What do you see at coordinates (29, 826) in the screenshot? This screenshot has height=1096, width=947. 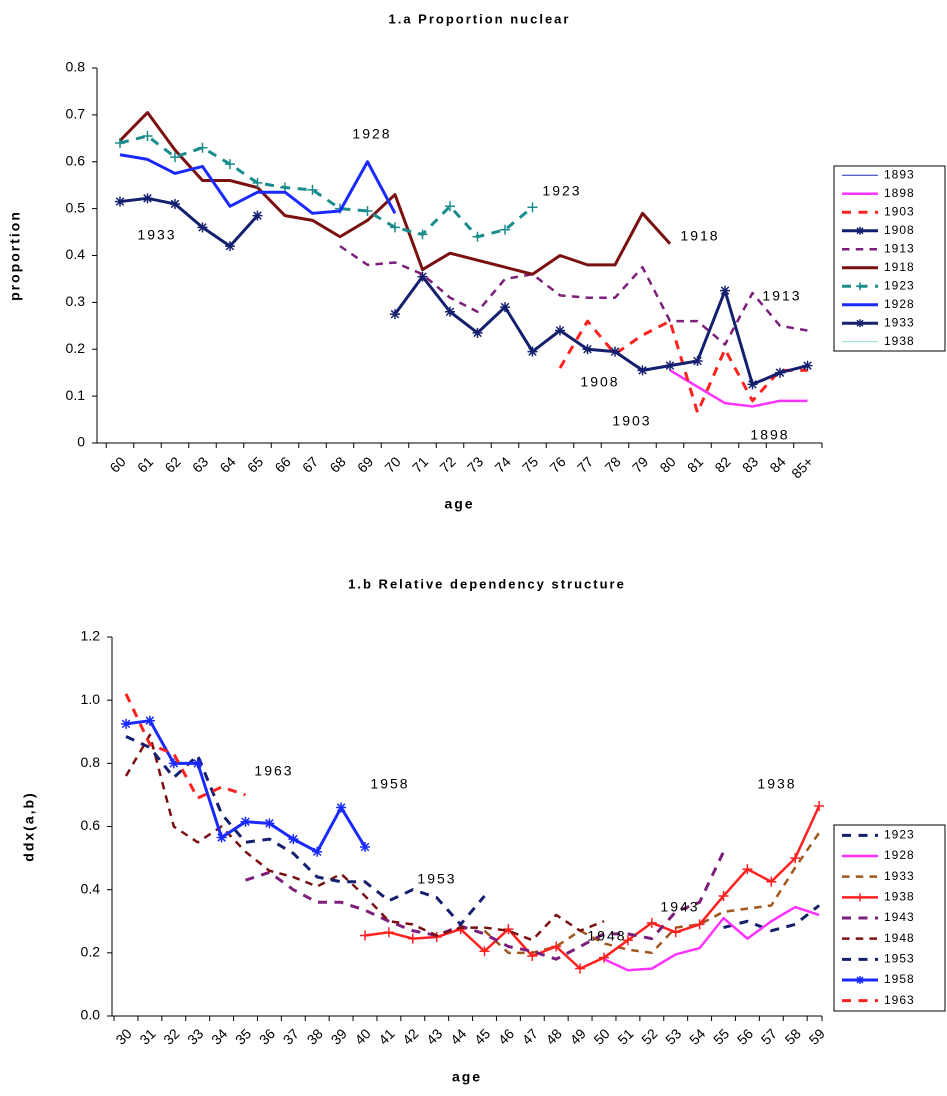 I see `y-axis-label: ddx(a,b)` at bounding box center [29, 826].